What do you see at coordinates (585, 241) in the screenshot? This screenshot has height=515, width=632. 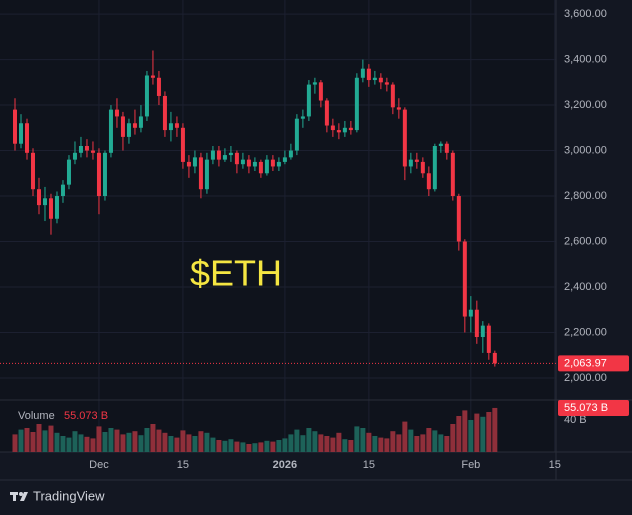 I see `y-tick-label: 2,600.00` at bounding box center [585, 241].